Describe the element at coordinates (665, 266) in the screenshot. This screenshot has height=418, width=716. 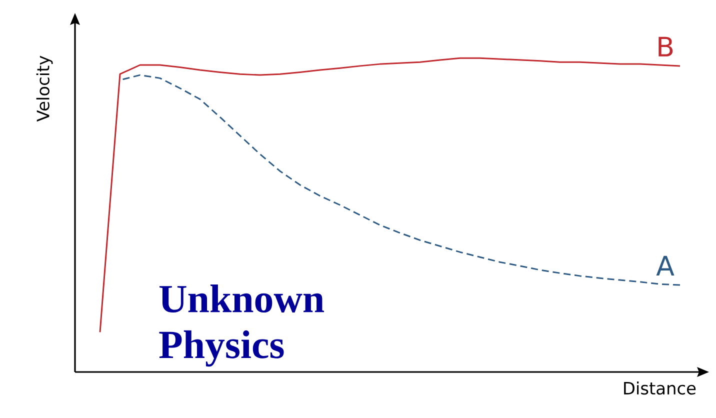
I see `series-label: A` at that location.